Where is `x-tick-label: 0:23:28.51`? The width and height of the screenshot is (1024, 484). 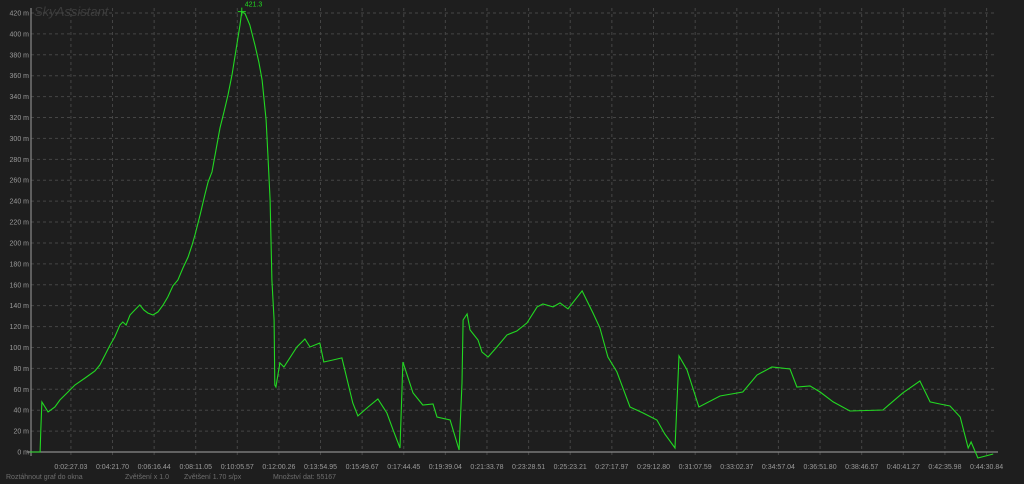 x-tick-label: 0:23:28.51 is located at coordinates (528, 467).